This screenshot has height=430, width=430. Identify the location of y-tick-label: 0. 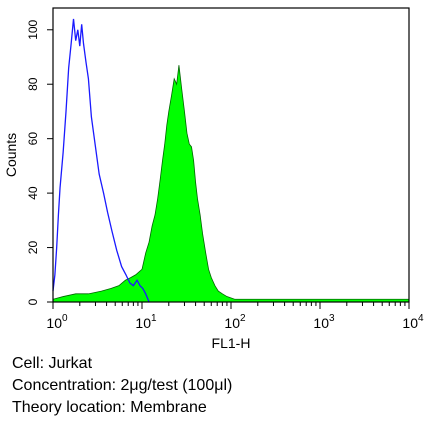
(33, 301).